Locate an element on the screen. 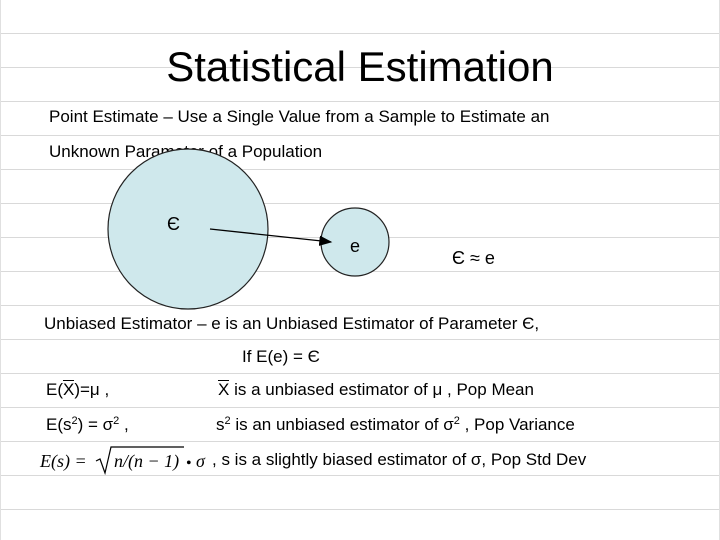 This screenshot has height=540, width=720. slide-title: Statistical Estimation is located at coordinates (360, 66).